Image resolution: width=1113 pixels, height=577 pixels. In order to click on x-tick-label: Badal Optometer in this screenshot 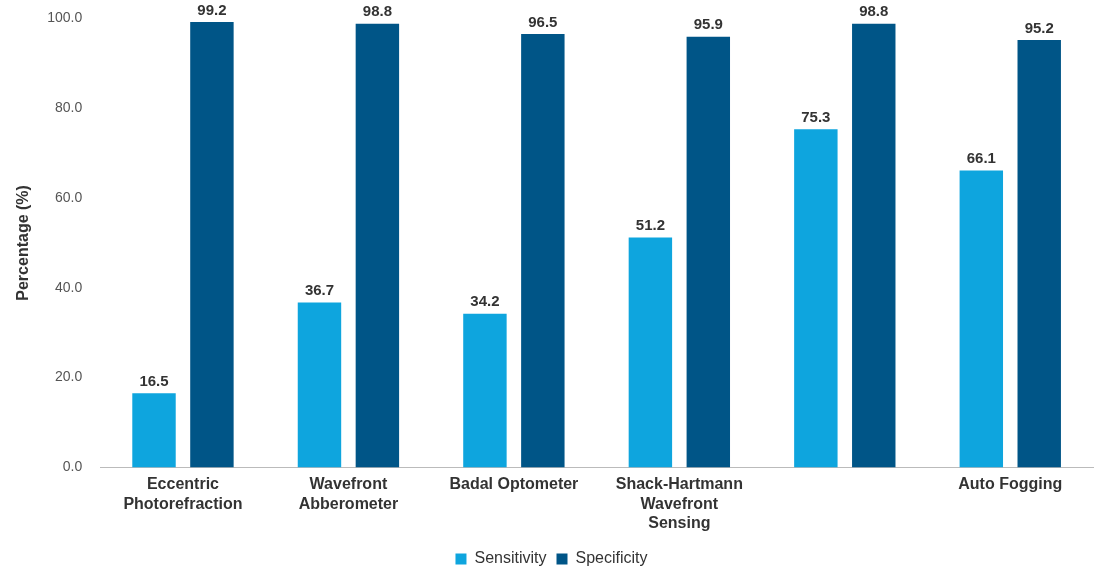, I will do `click(514, 484)`.